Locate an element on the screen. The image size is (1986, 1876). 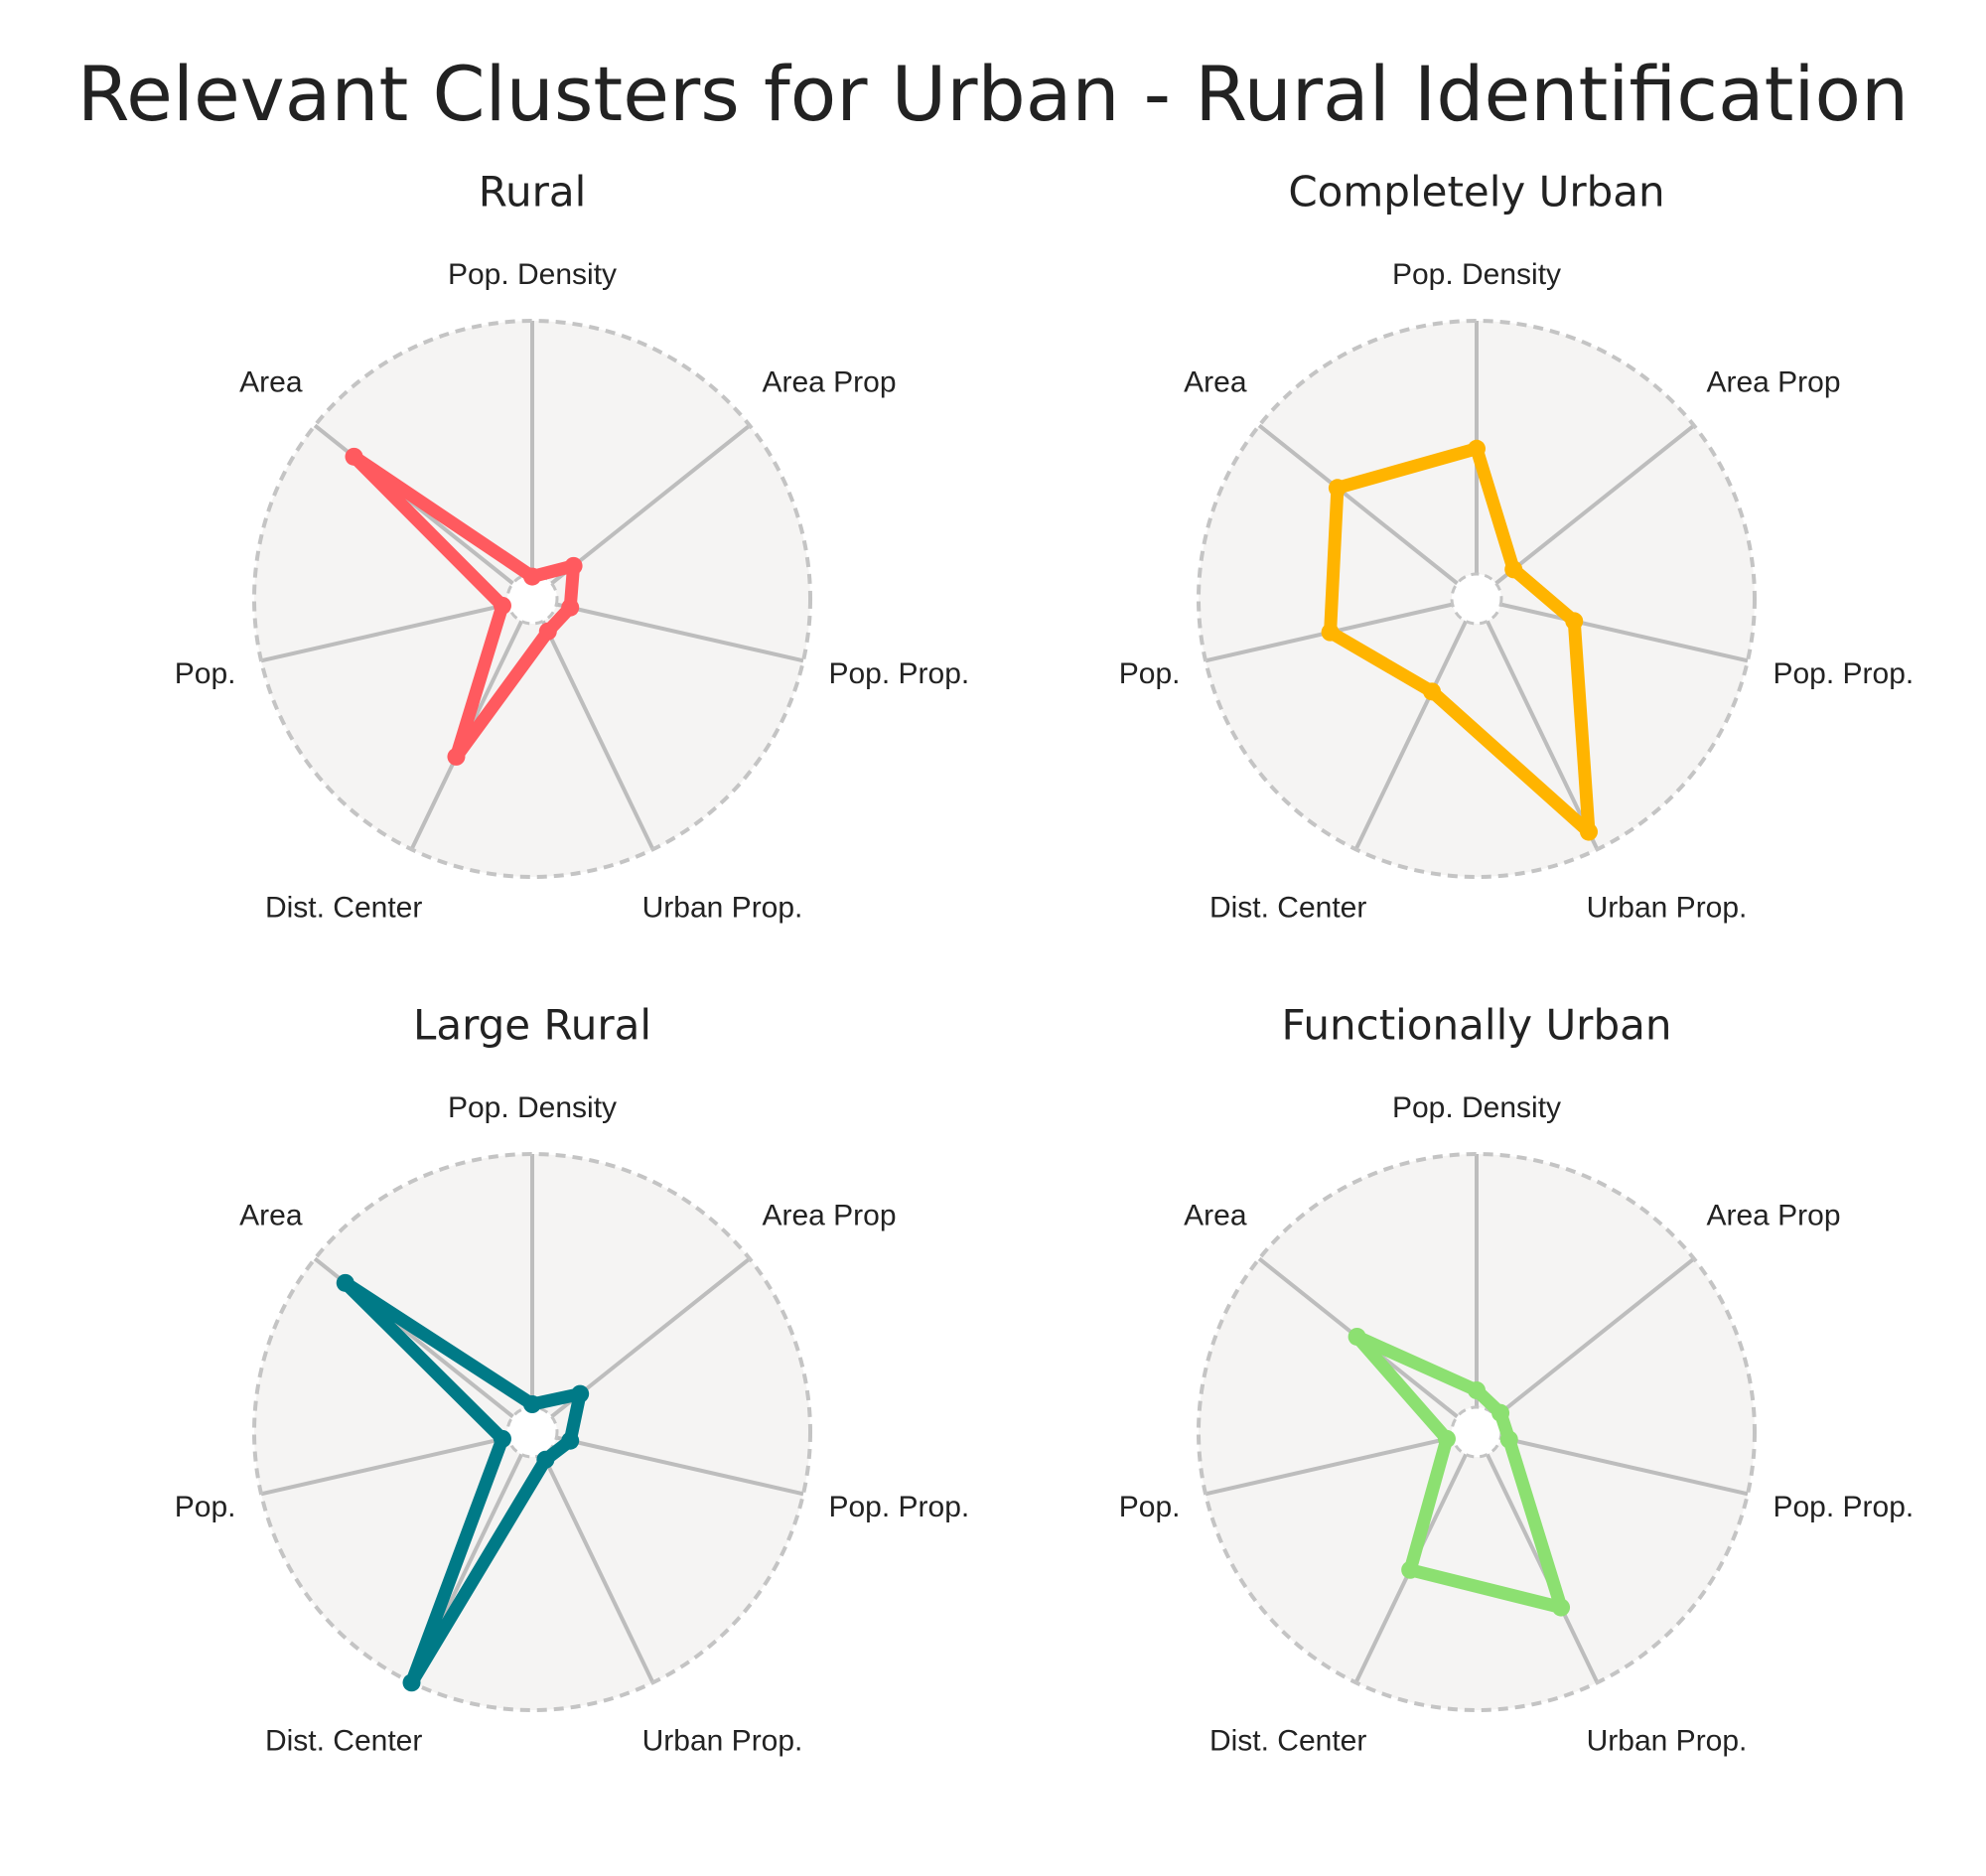
subplot-title: Functionally Urban is located at coordinates (1477, 1026).